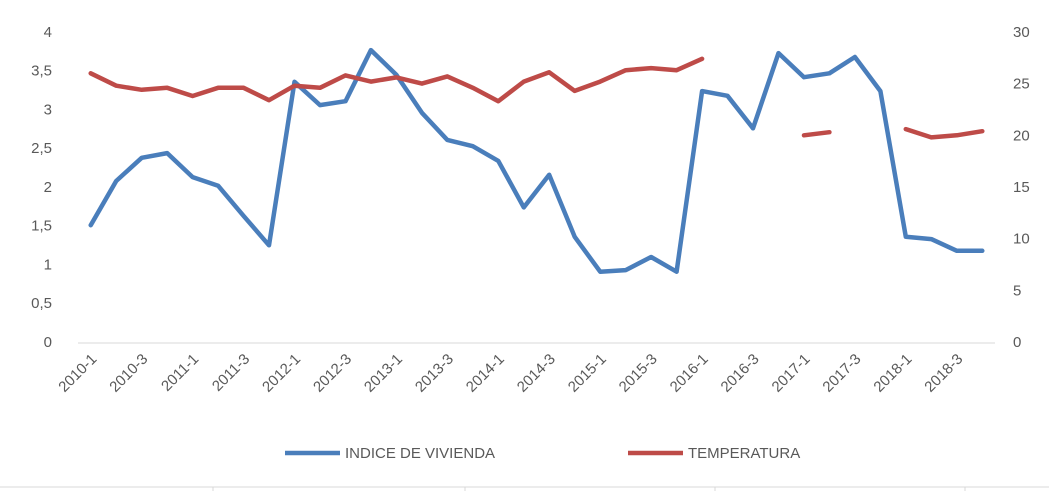  I want to click on x-tick-label: 2013-3, so click(434, 373).